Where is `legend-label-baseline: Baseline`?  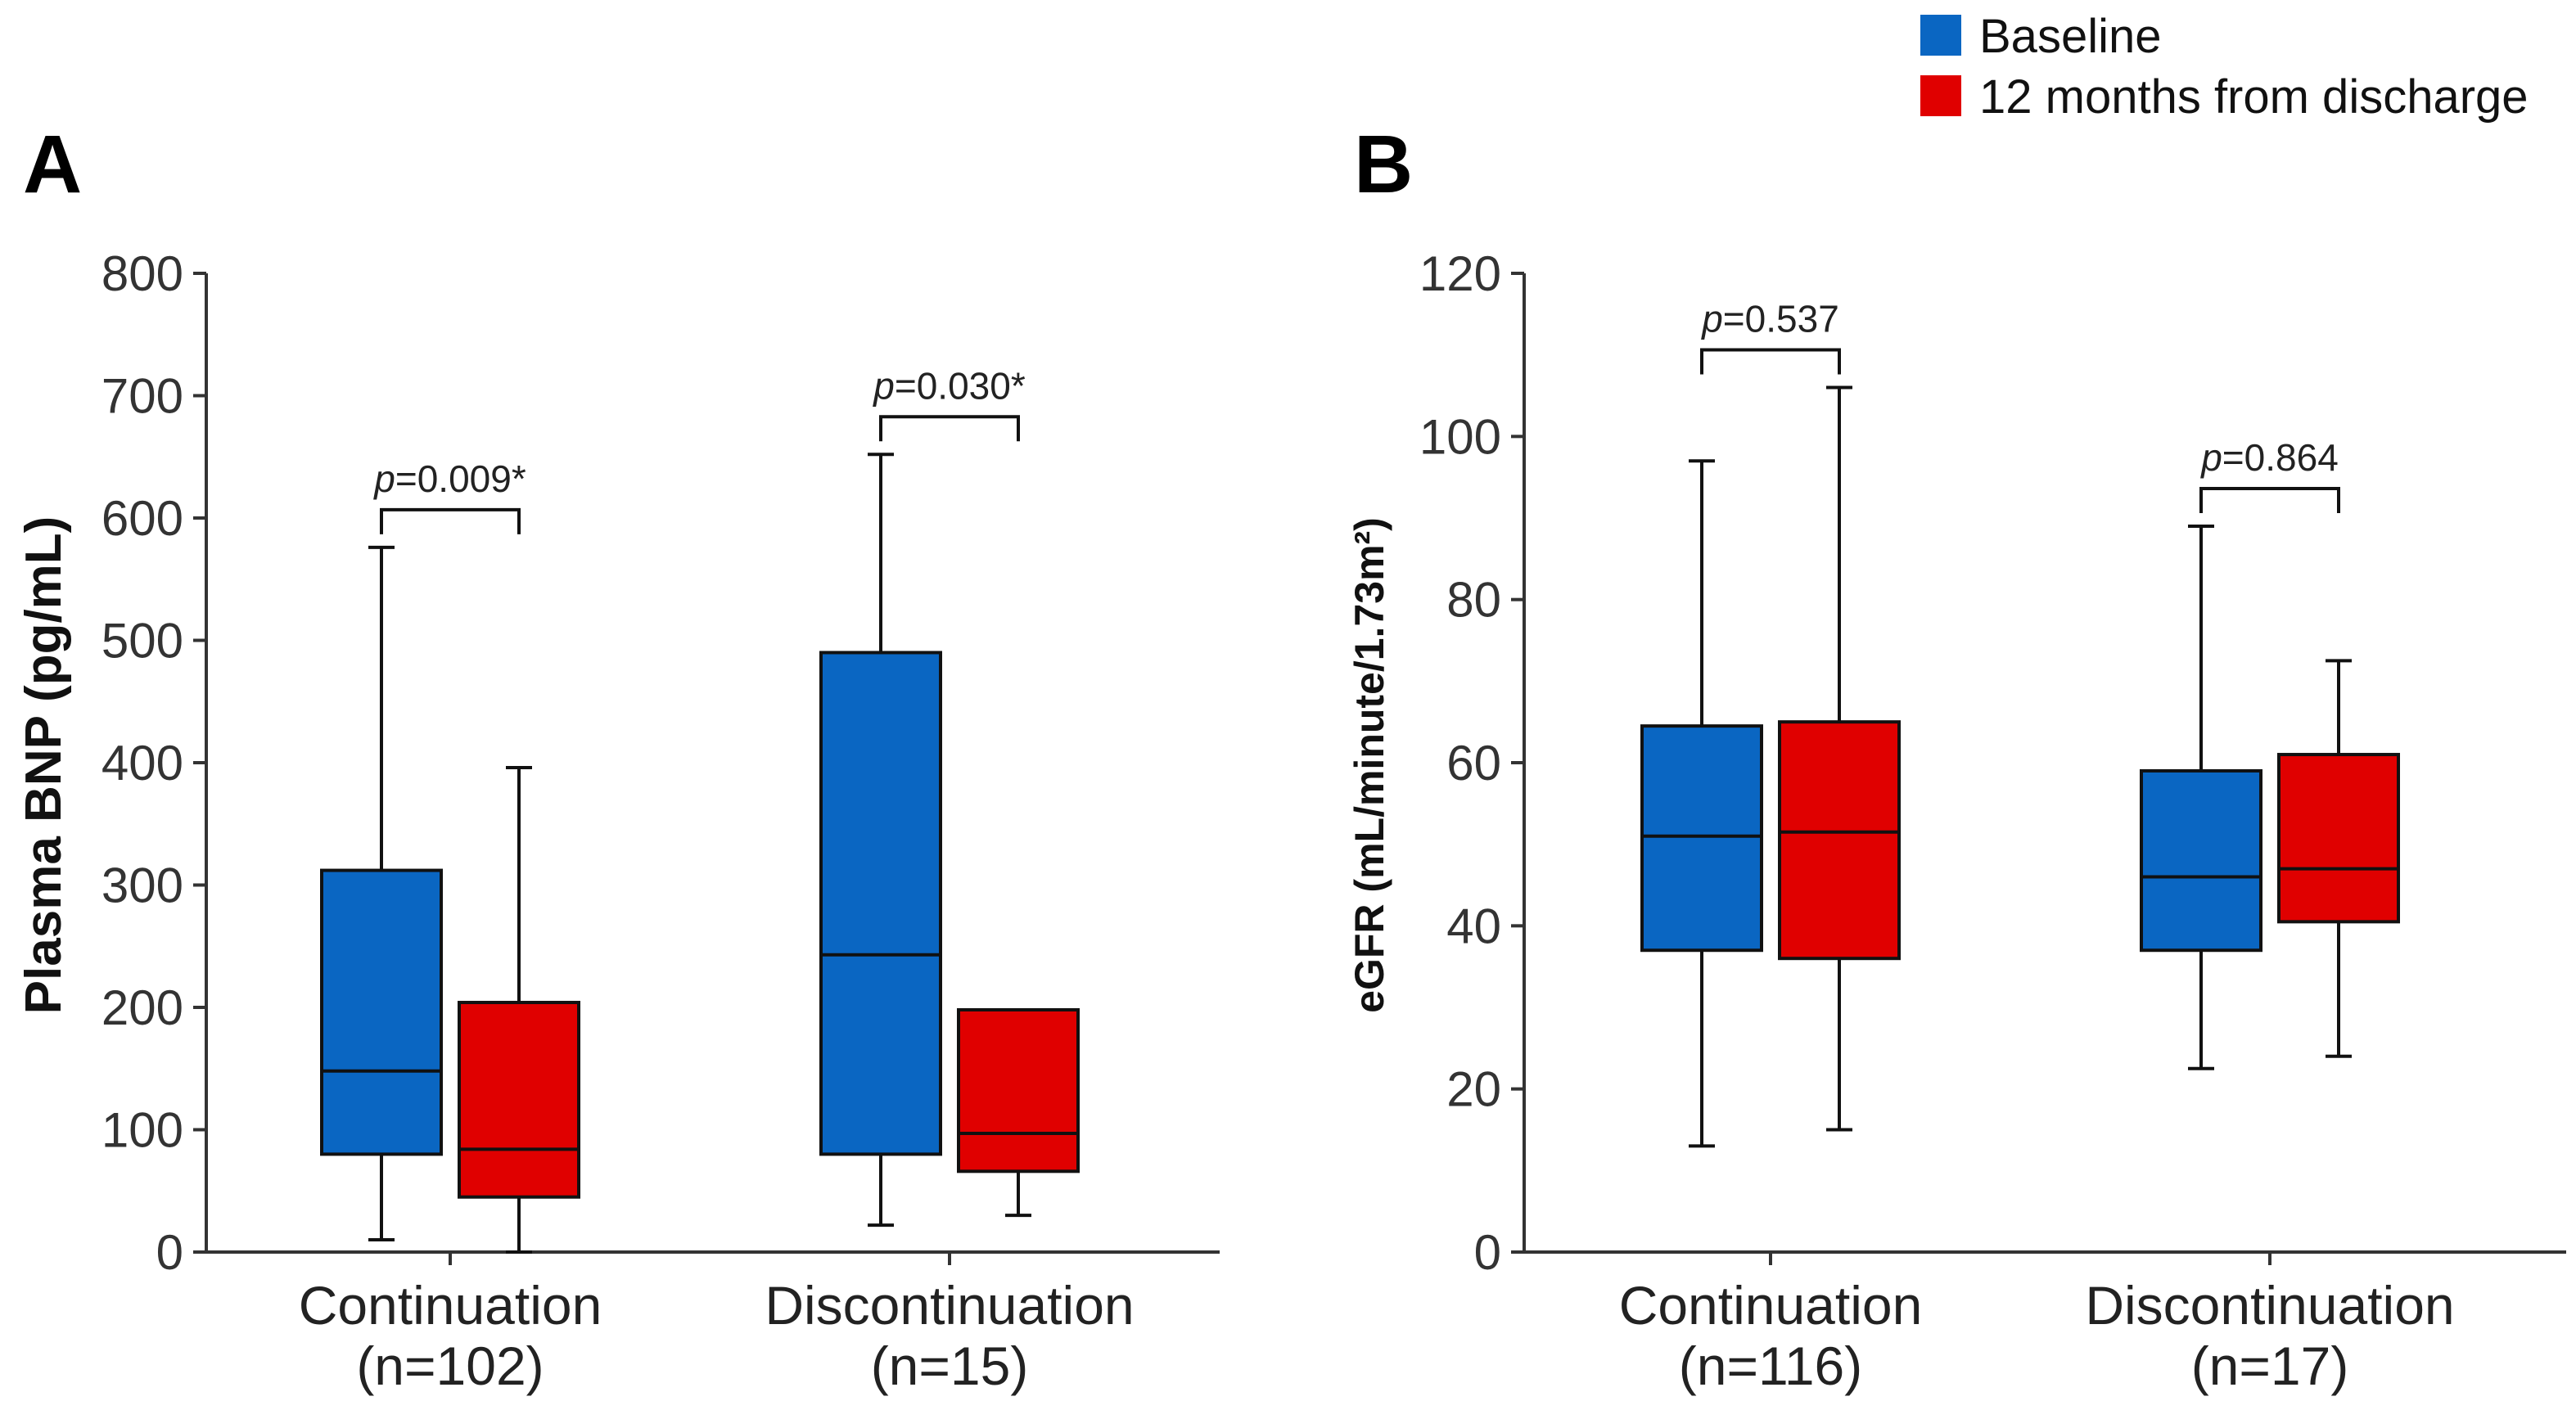 legend-label-baseline: Baseline is located at coordinates (2070, 36).